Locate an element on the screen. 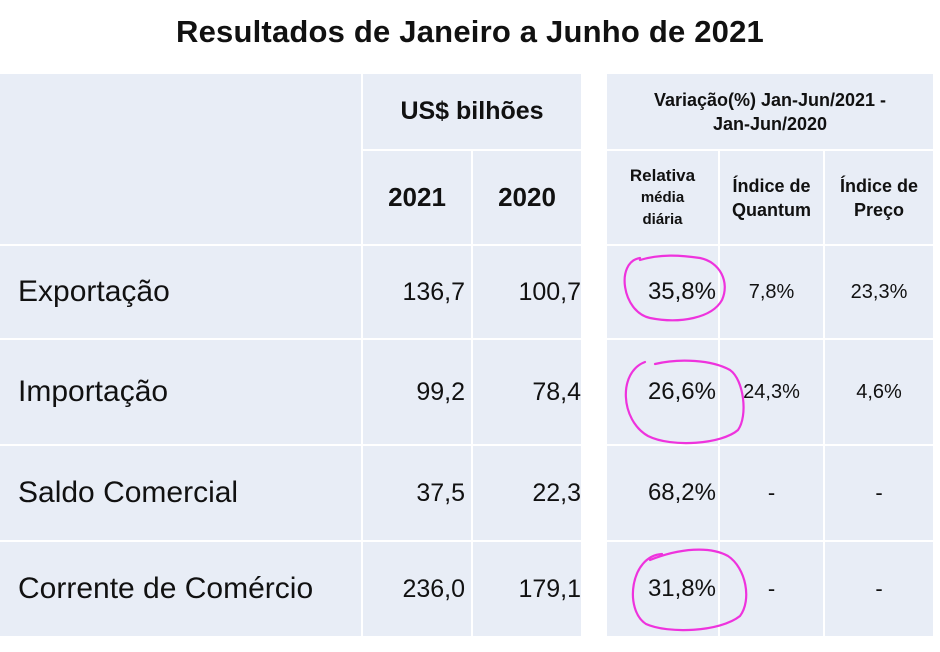 The width and height of the screenshot is (940, 652). header-relativa-line2: média is located at coordinates (662, 197).